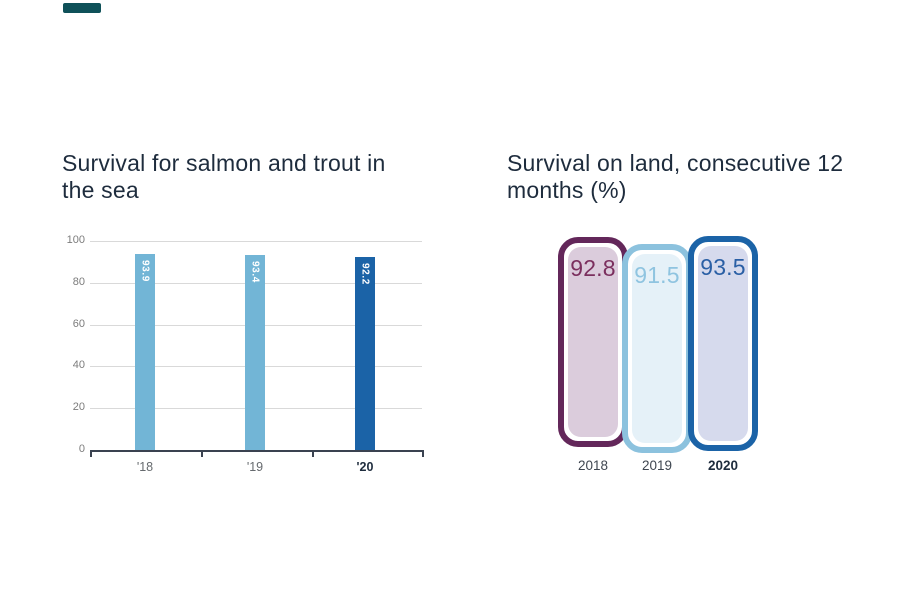 The width and height of the screenshot is (900, 600). What do you see at coordinates (255, 271) in the screenshot?
I see `bar-value-label: 93.4` at bounding box center [255, 271].